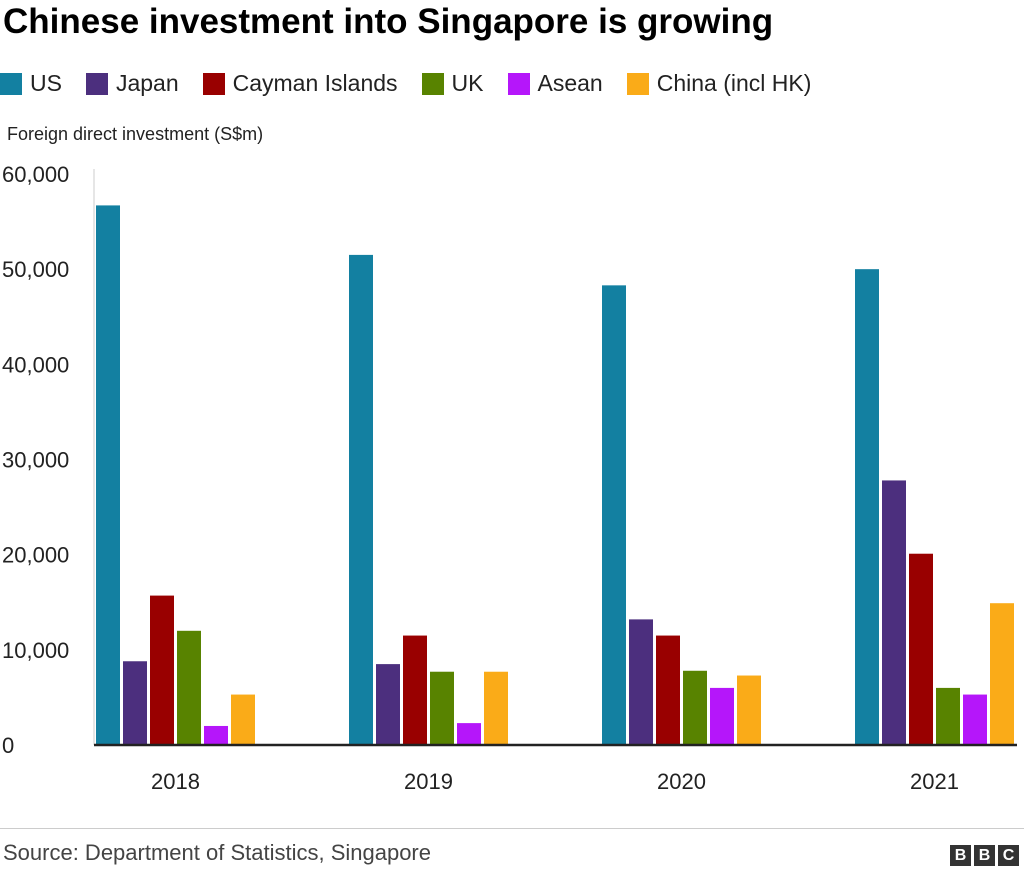 This screenshot has height=874, width=1024. Describe the element at coordinates (388, 704) in the screenshot. I see `bar-japan-2019` at that location.